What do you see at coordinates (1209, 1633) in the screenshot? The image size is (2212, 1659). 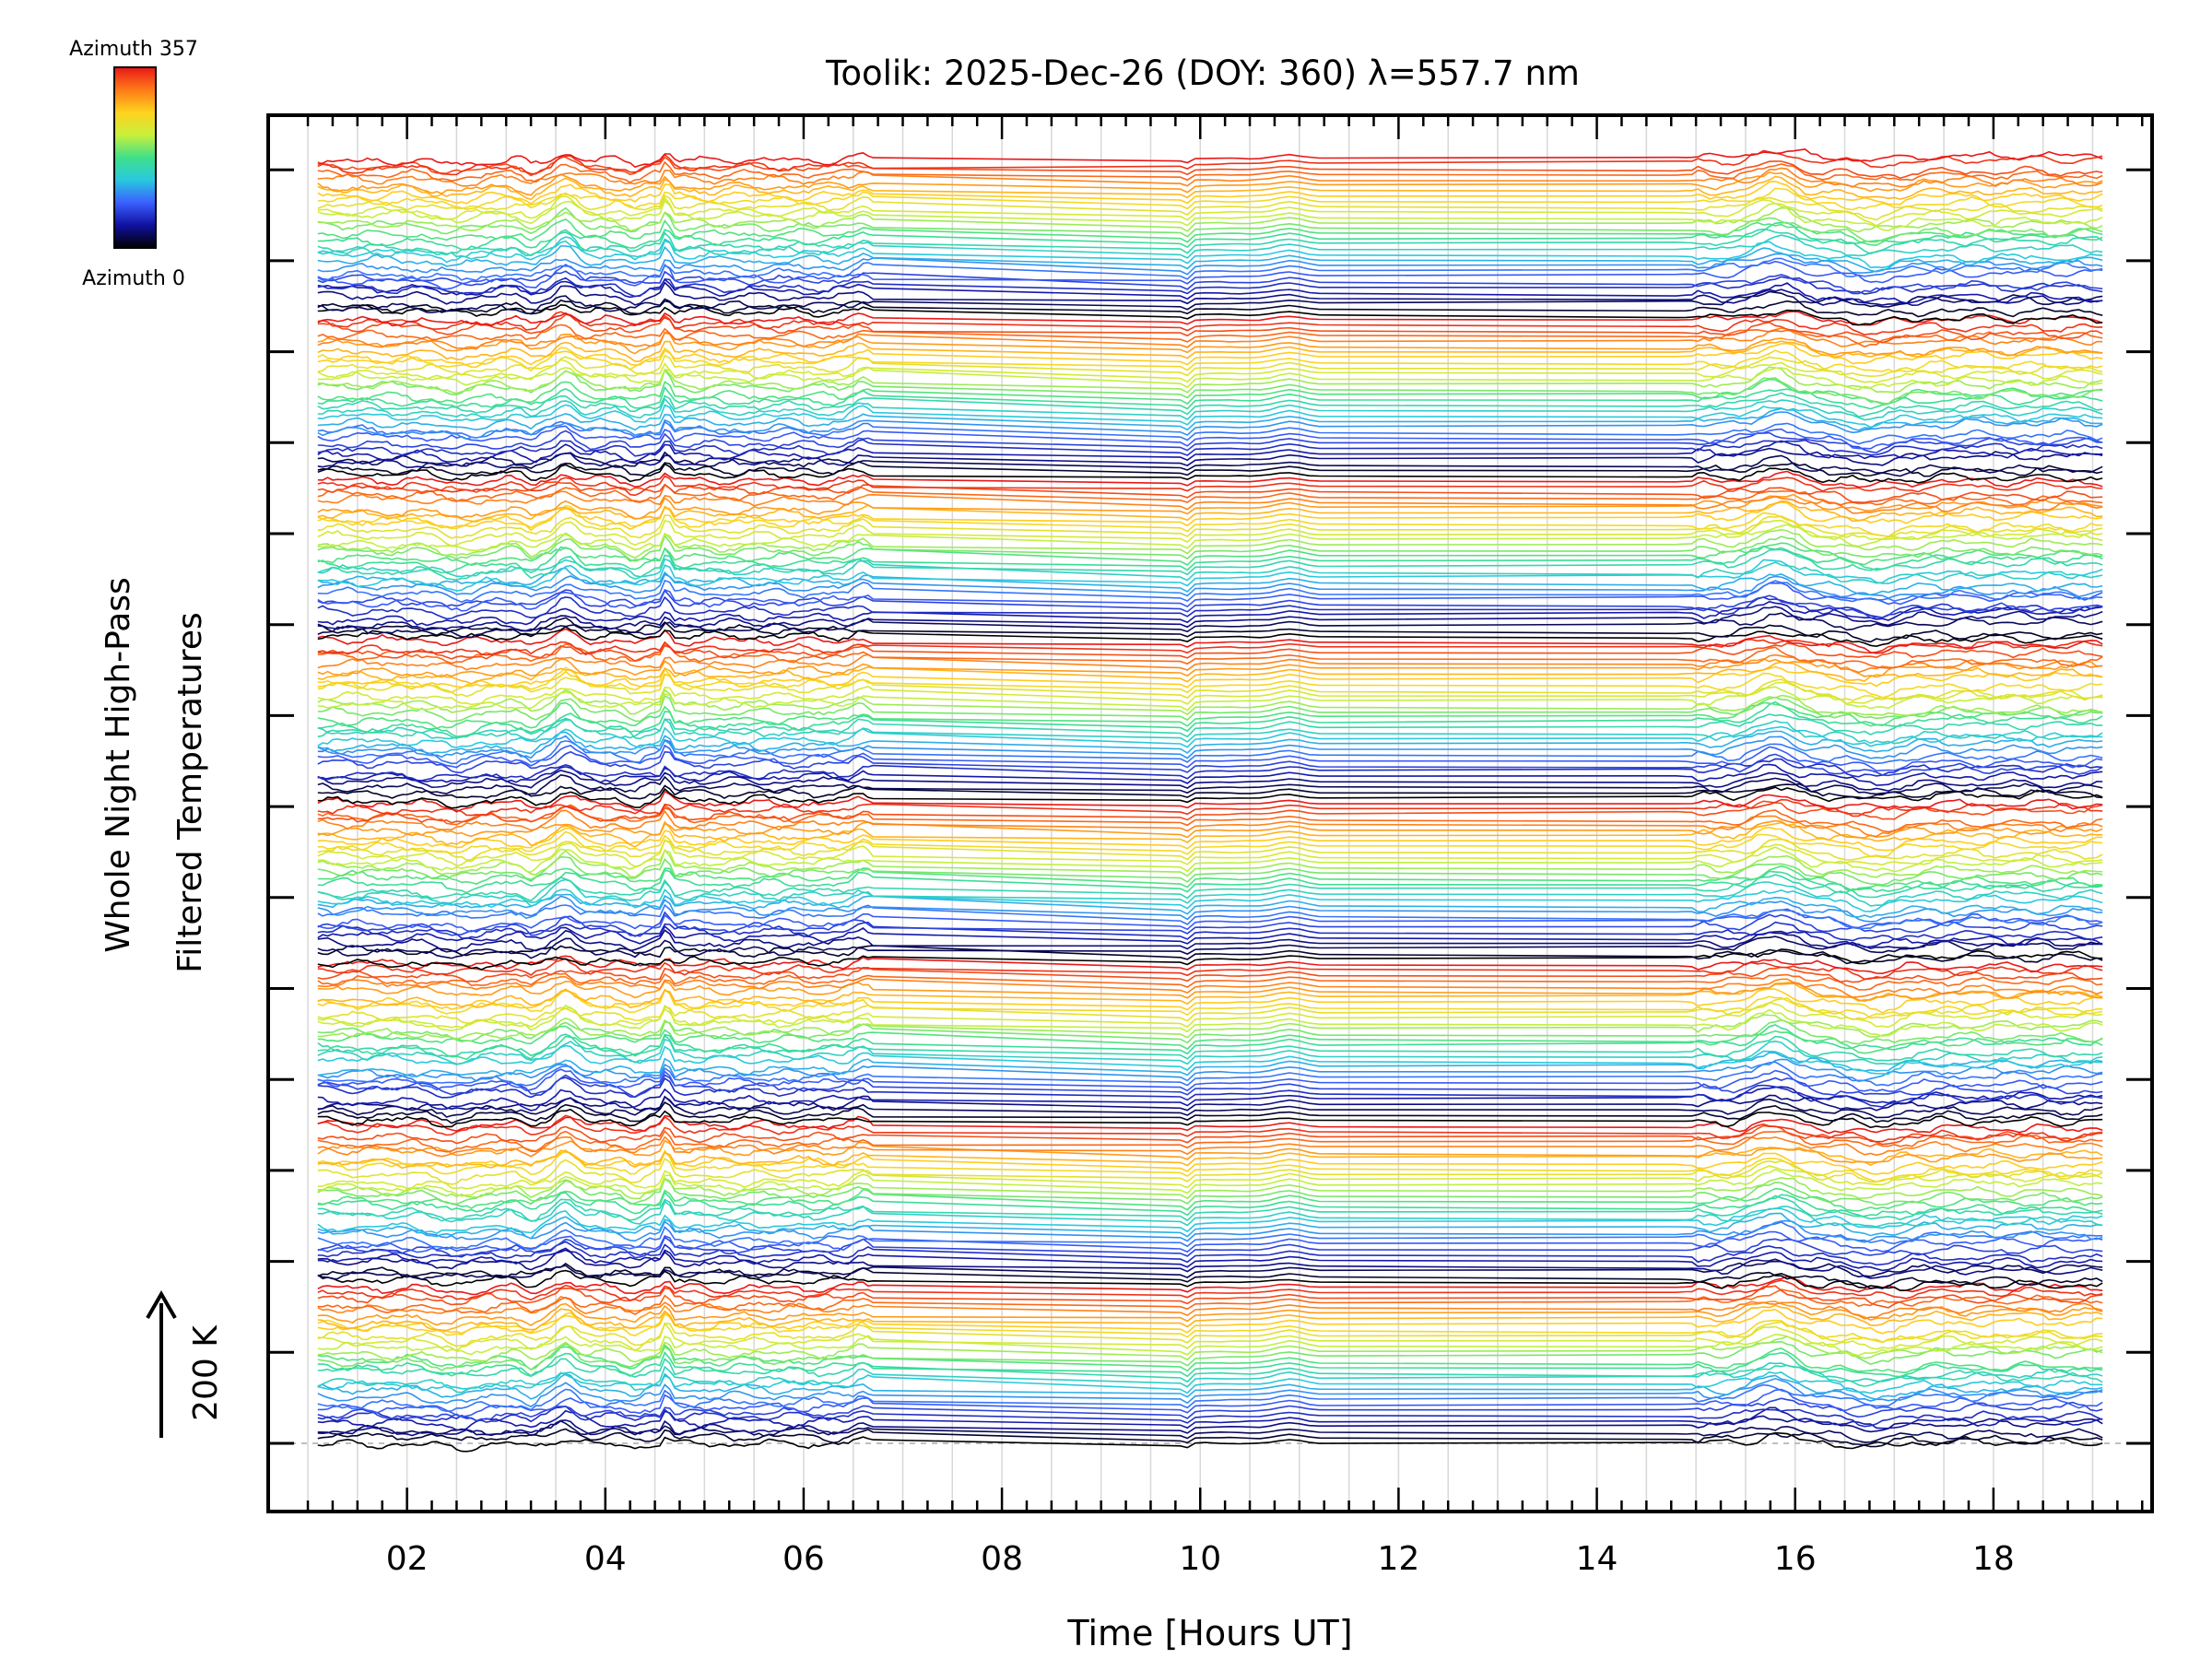 I see `x-axis-label: Time [Hours UT]` at bounding box center [1209, 1633].